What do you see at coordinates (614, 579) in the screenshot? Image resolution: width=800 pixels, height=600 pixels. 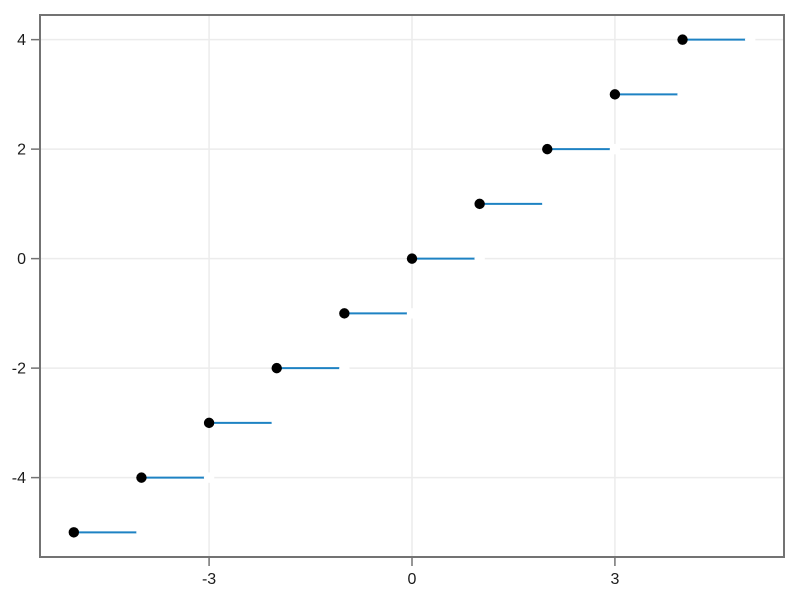 I see `x-tick-label: 3` at bounding box center [614, 579].